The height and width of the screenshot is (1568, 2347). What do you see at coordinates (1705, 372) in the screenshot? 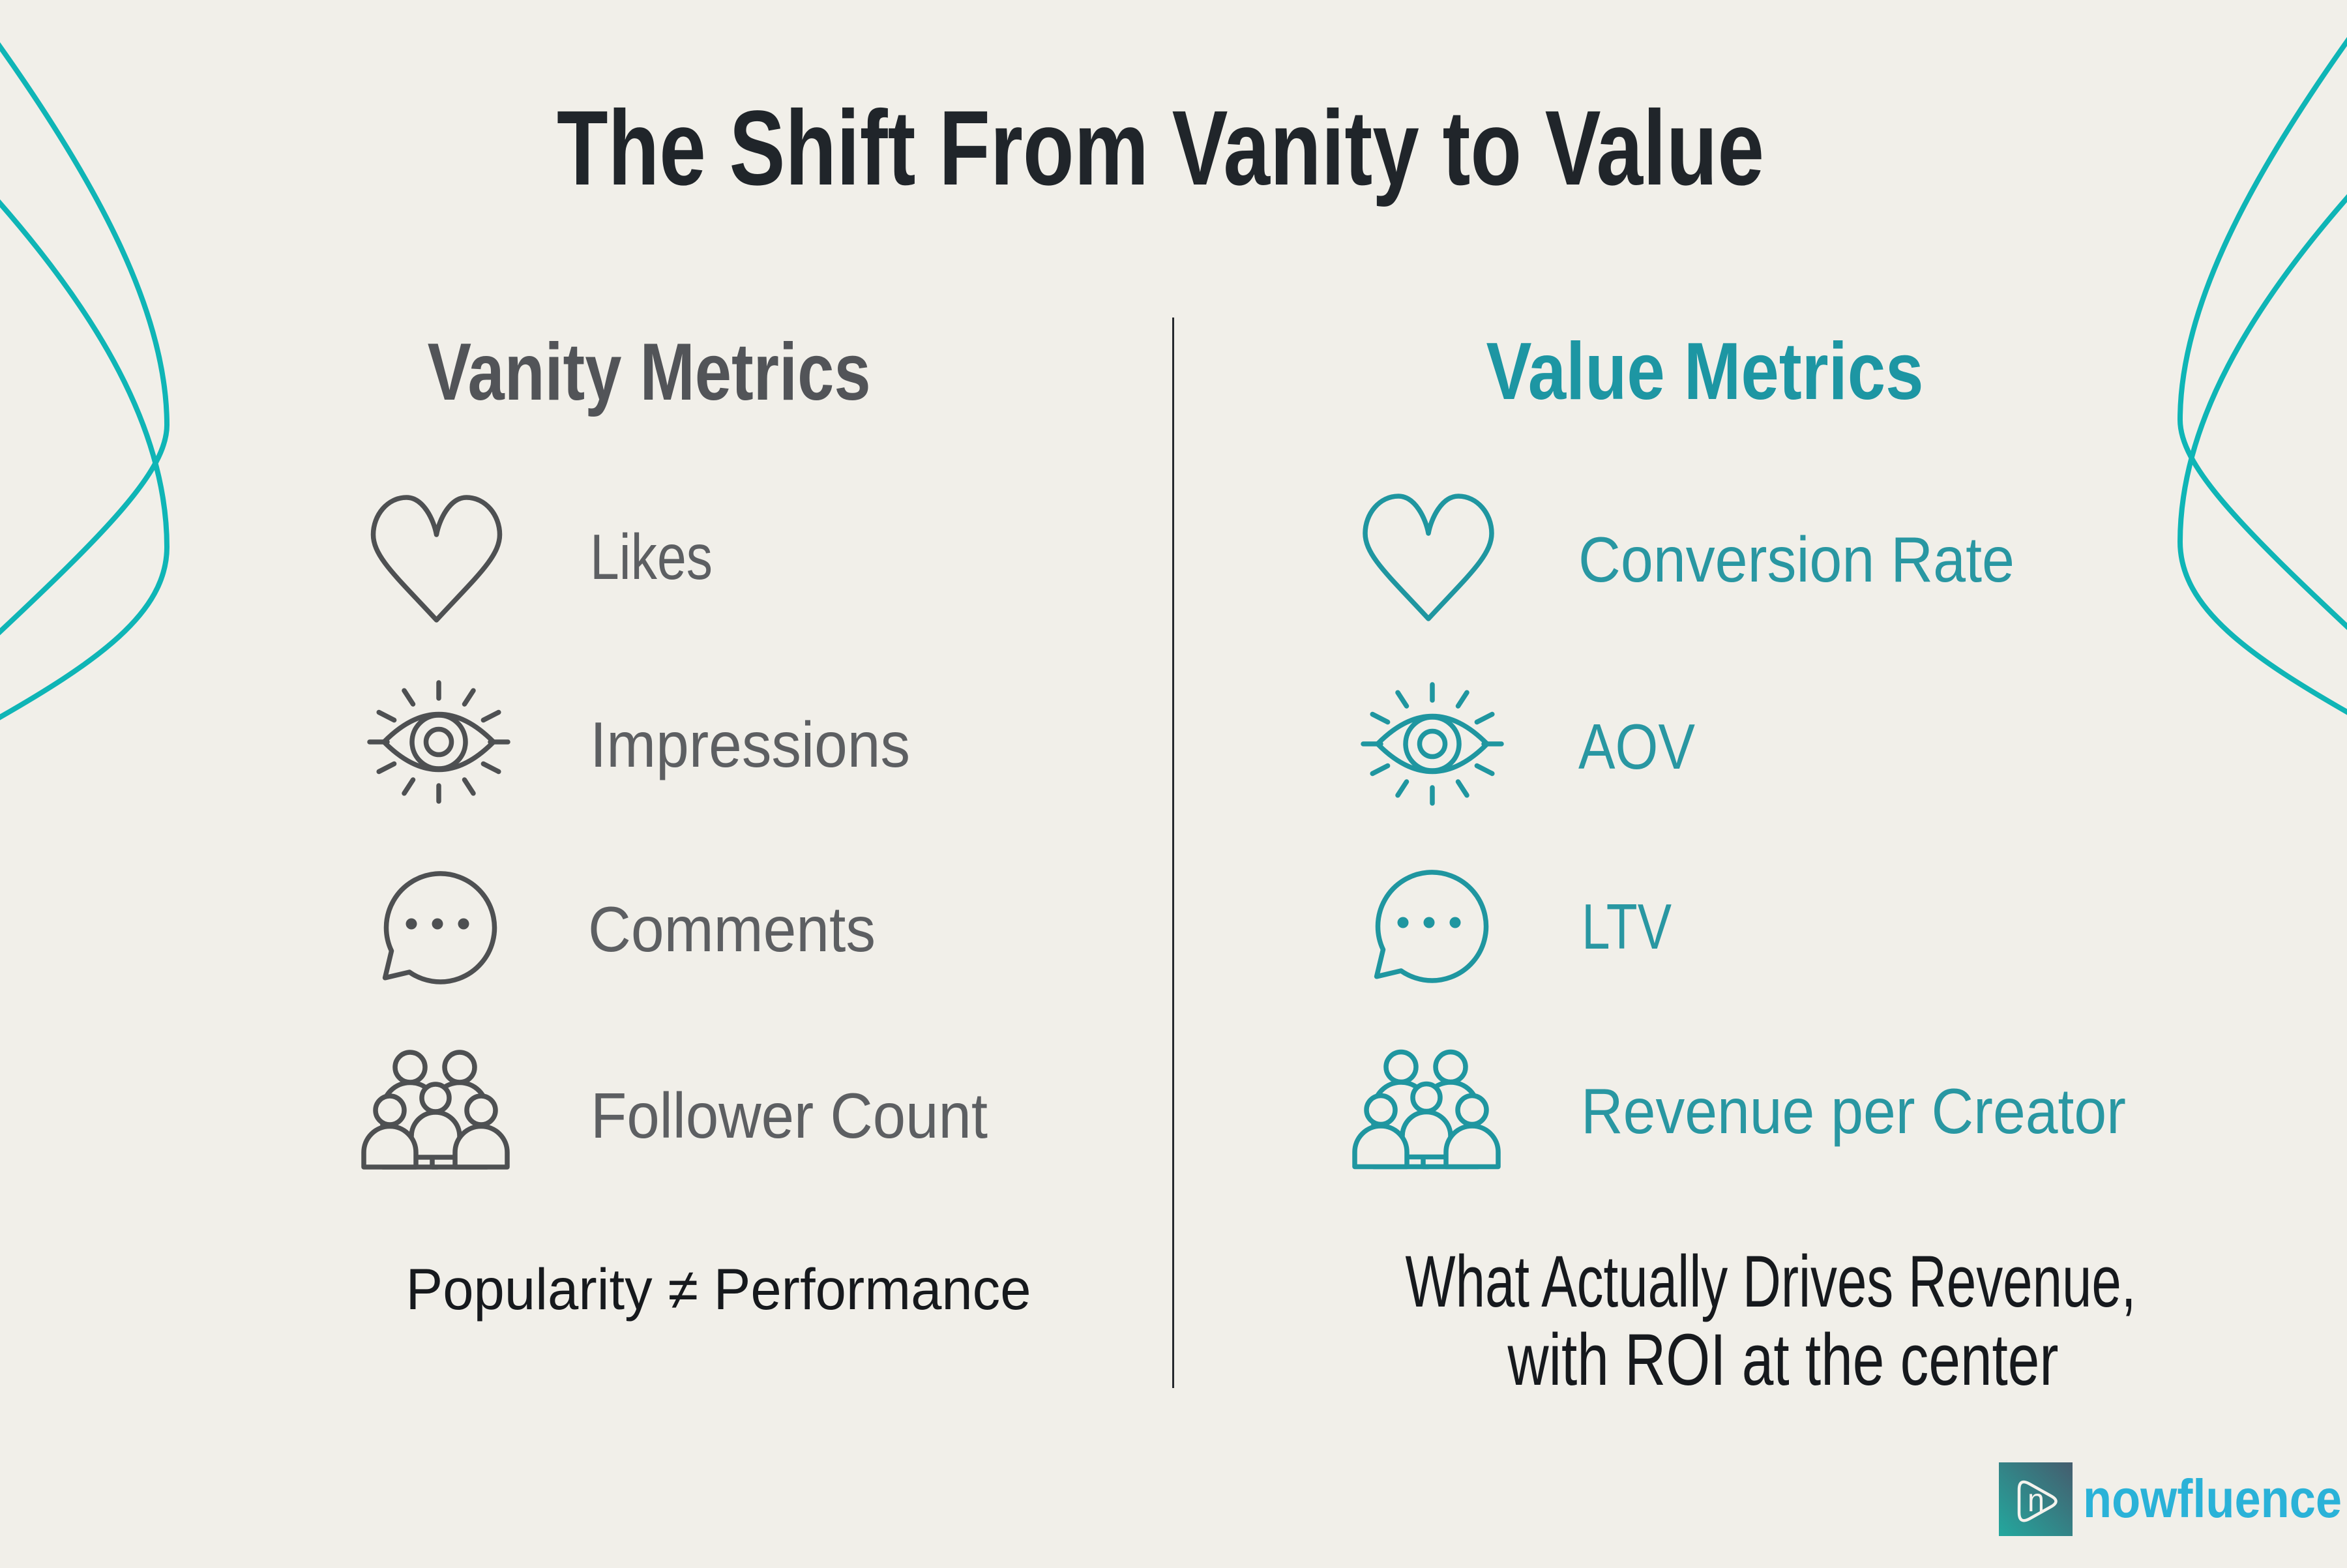
I see `svg-text: Value Metrics` at bounding box center [1705, 372].